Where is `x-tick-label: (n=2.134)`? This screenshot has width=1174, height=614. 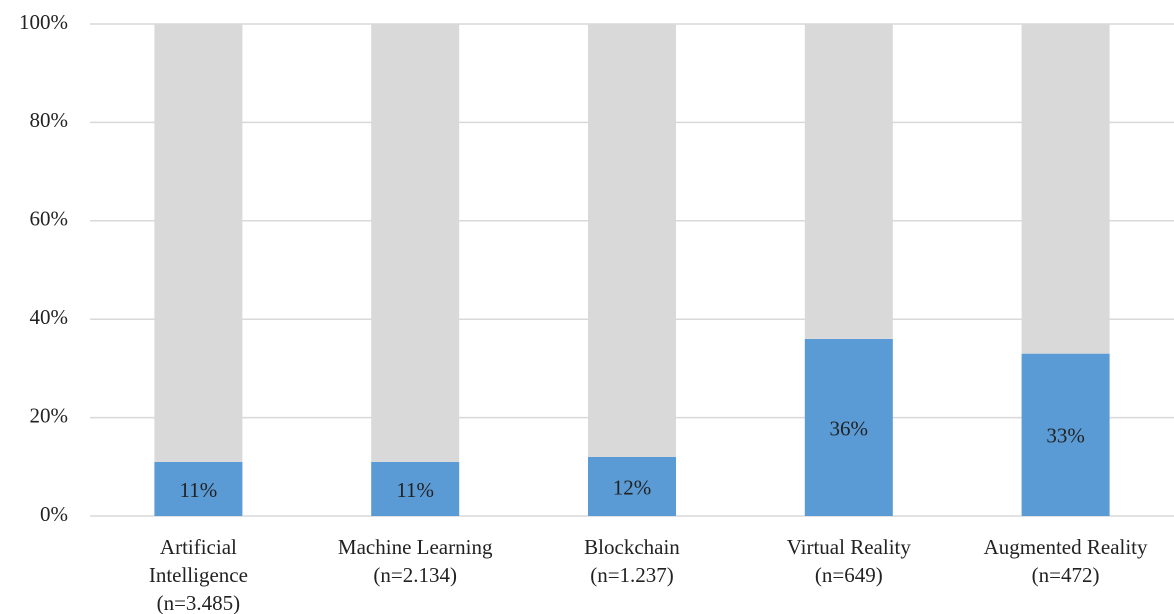 x-tick-label: (n=2.134) is located at coordinates (415, 575).